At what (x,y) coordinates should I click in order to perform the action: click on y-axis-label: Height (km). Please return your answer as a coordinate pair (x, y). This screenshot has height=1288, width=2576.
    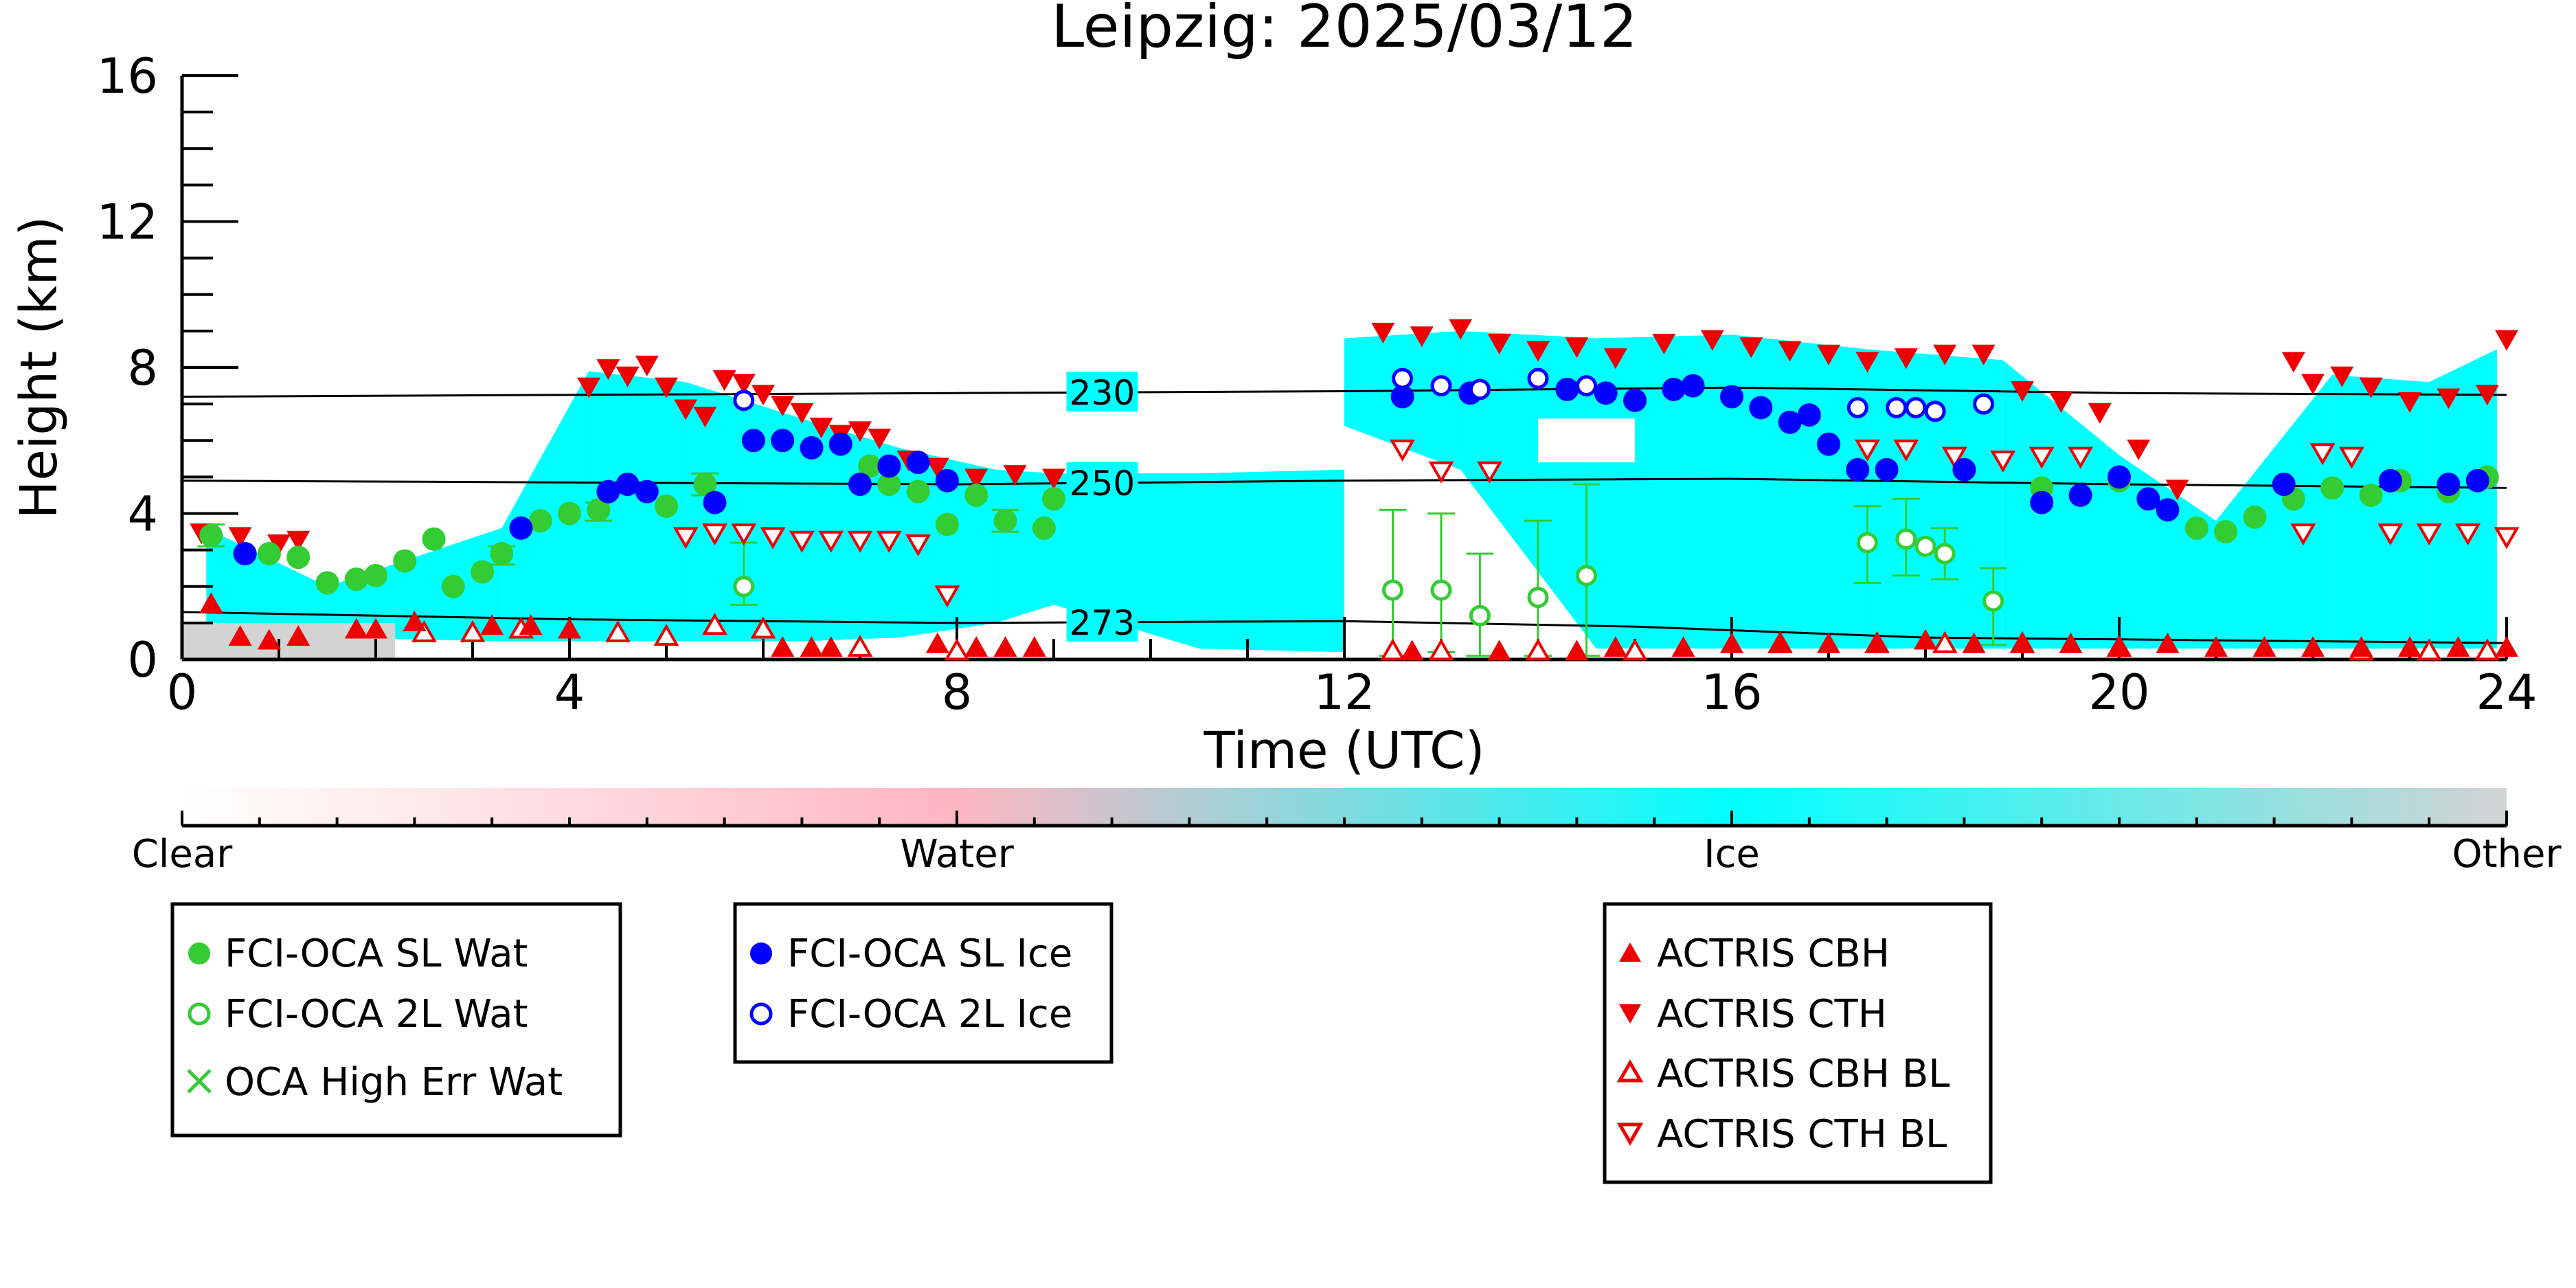
    Looking at the image, I should click on (39, 367).